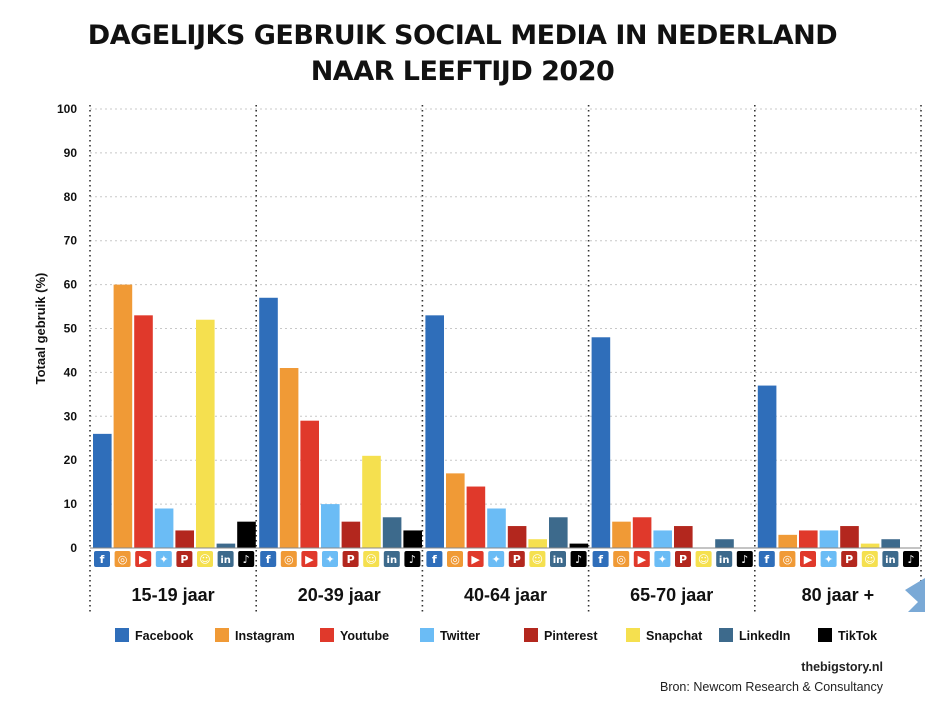 This screenshot has width=925, height=726. What do you see at coordinates (71, 285) in the screenshot?
I see `y-tick-label: 60` at bounding box center [71, 285].